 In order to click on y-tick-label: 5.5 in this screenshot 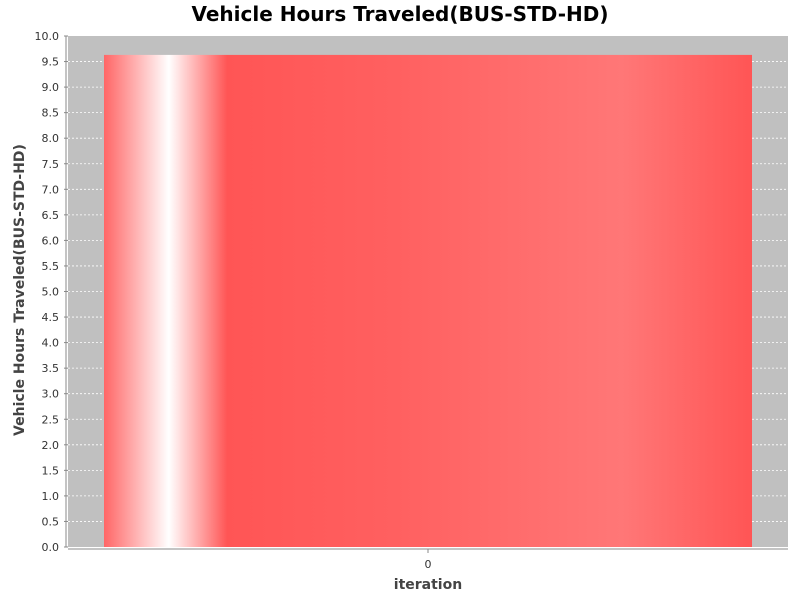, I will do `click(51, 266)`.